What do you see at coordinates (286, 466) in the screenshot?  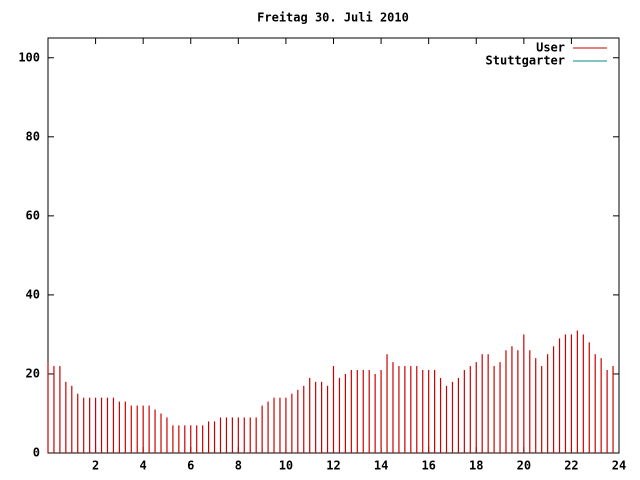 I see `x-tick-label: 10` at bounding box center [286, 466].